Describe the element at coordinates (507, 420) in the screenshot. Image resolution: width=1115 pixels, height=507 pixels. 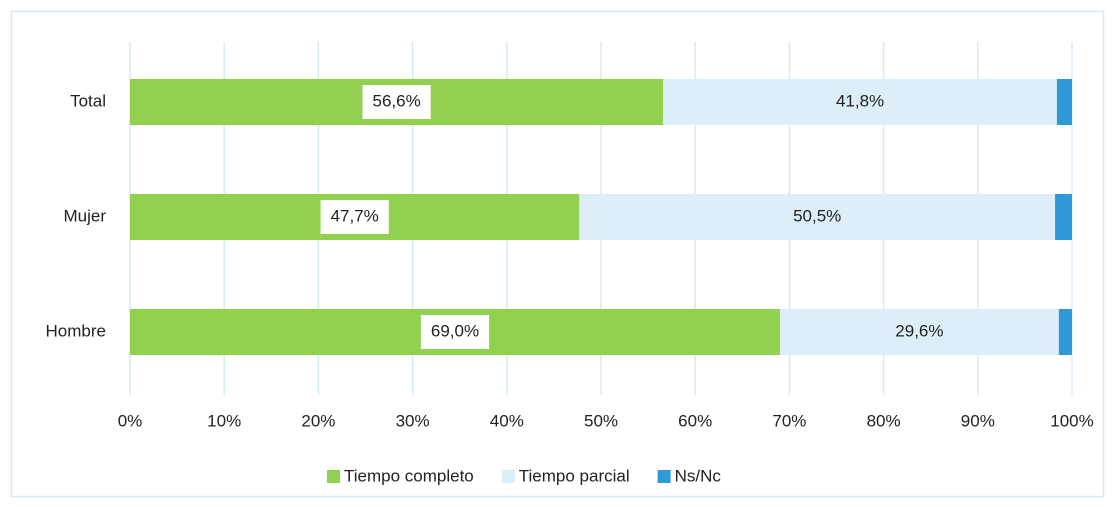
I see `x-tick-label: 40%` at that location.